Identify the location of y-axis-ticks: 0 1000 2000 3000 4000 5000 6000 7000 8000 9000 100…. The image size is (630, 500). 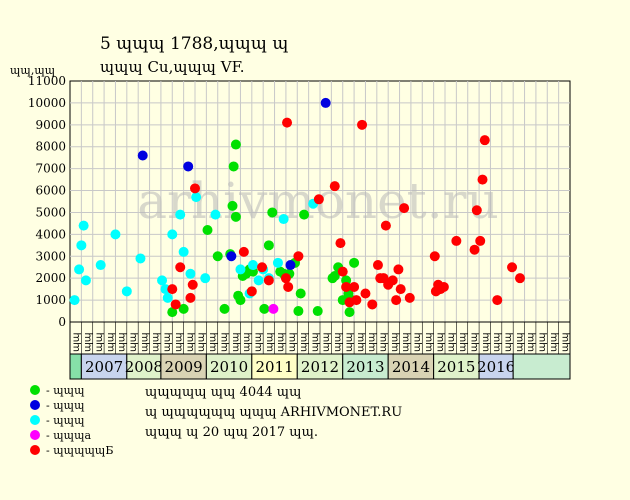
(47, 201).